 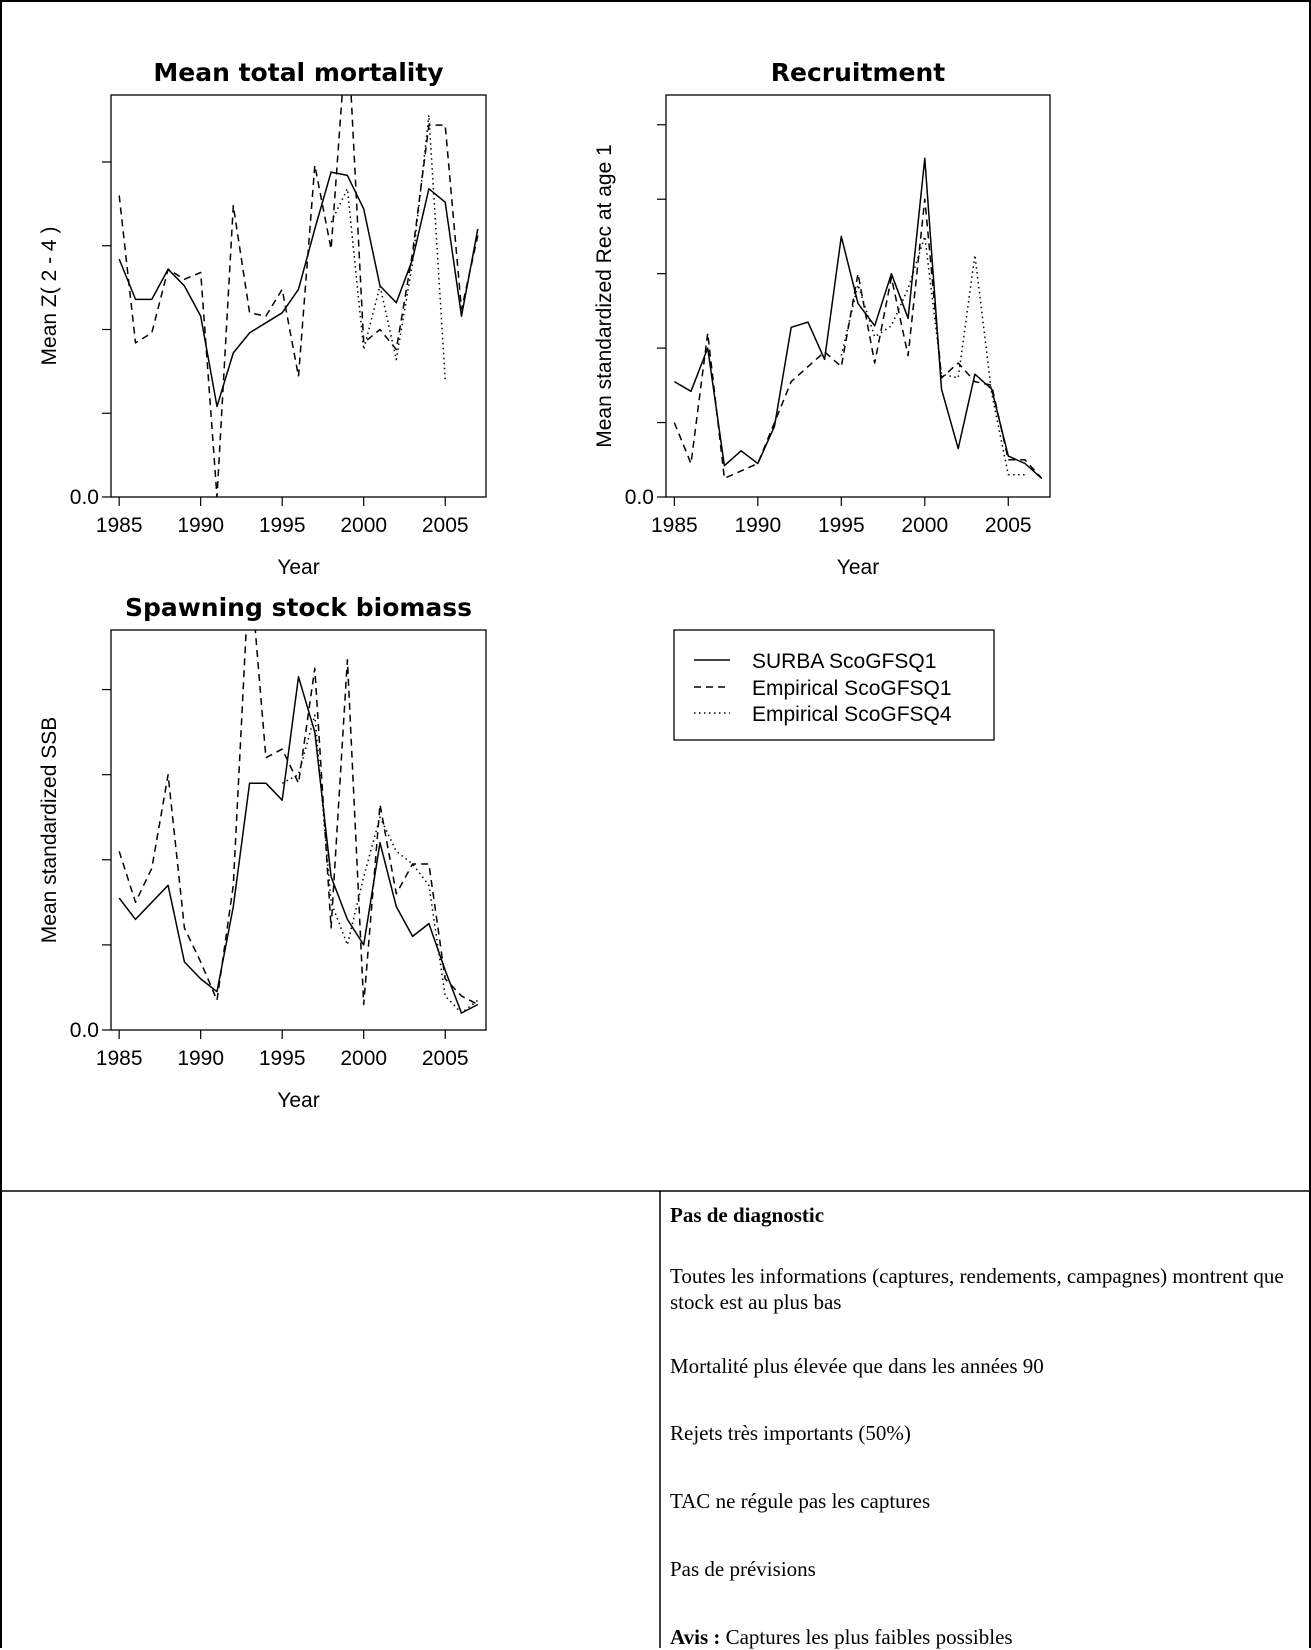 What do you see at coordinates (844, 661) in the screenshot?
I see `legend-label-surba: SURBA ScoGFSQ1` at bounding box center [844, 661].